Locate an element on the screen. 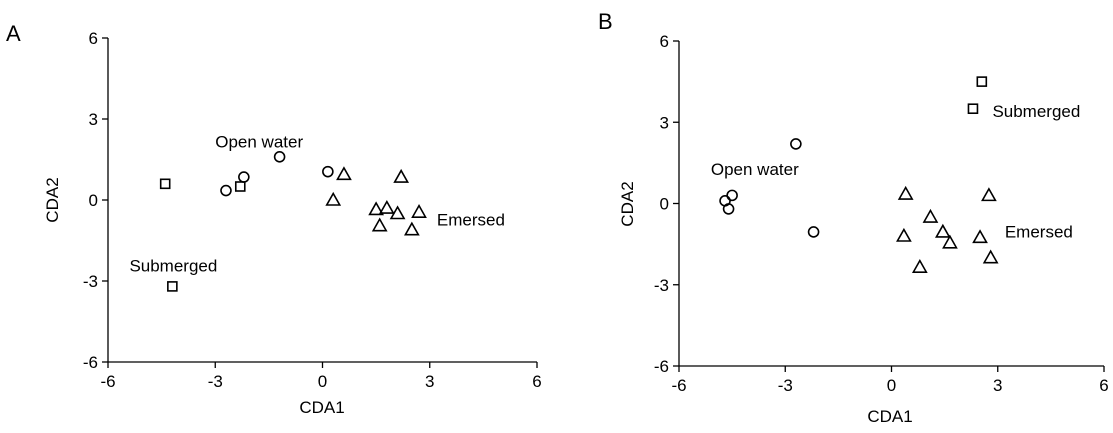 The height and width of the screenshot is (433, 1113). panel-b-x-tick-label: -3 is located at coordinates (785, 385).